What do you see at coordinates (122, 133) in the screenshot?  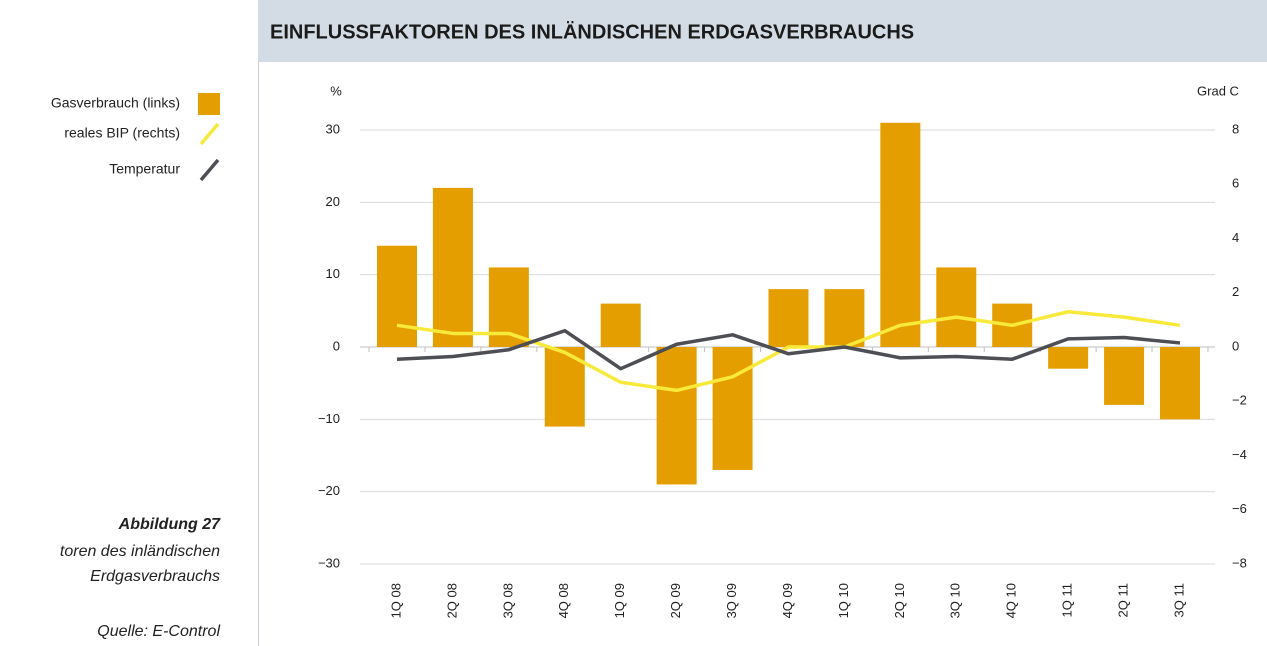 I see `legend-label: reales BIP (rechts)` at bounding box center [122, 133].